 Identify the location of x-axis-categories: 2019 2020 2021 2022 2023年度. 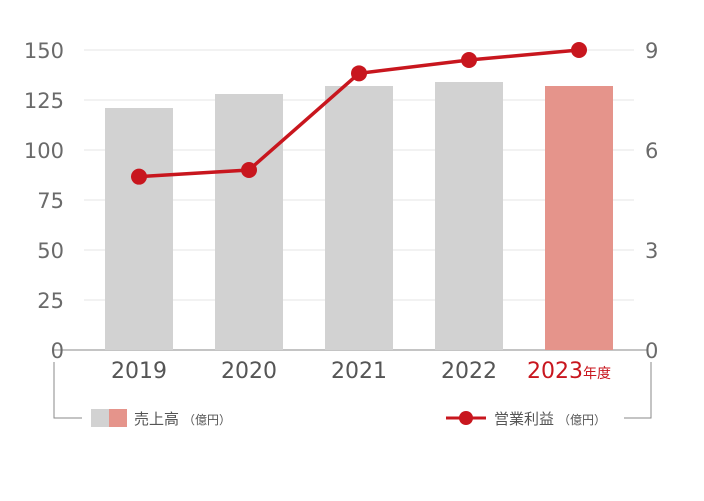
(361, 371).